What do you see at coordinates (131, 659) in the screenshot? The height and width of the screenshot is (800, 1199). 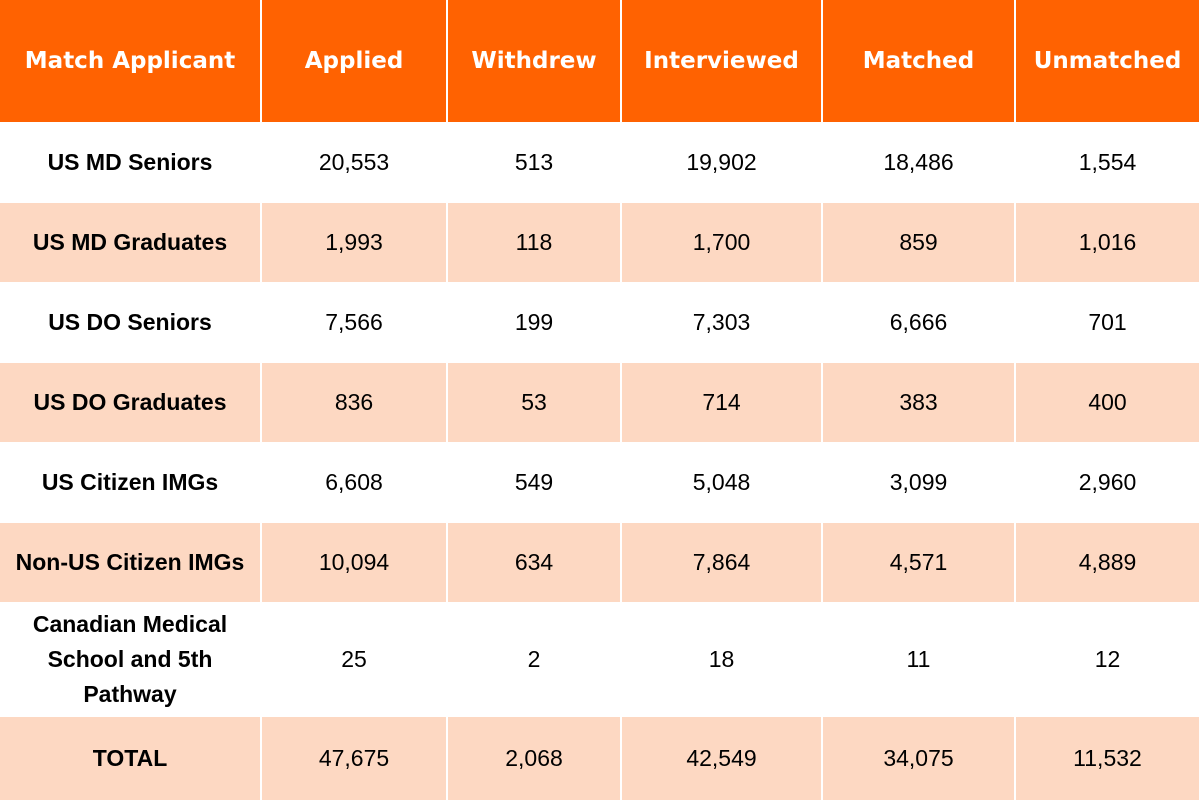 I see `row-label: Canadian Medical School and 5th Pathway` at bounding box center [131, 659].